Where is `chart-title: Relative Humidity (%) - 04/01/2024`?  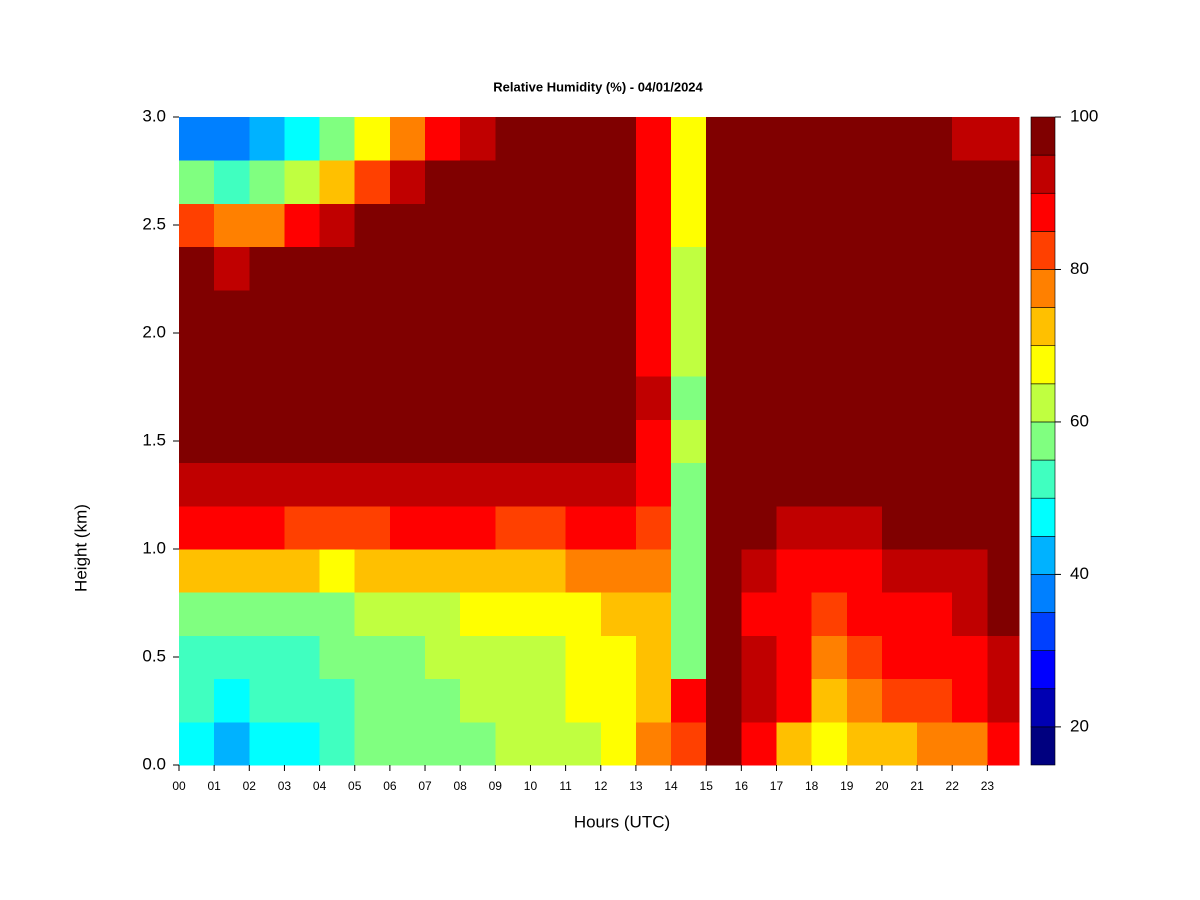 chart-title: Relative Humidity (%) - 04/01/2024 is located at coordinates (598, 86).